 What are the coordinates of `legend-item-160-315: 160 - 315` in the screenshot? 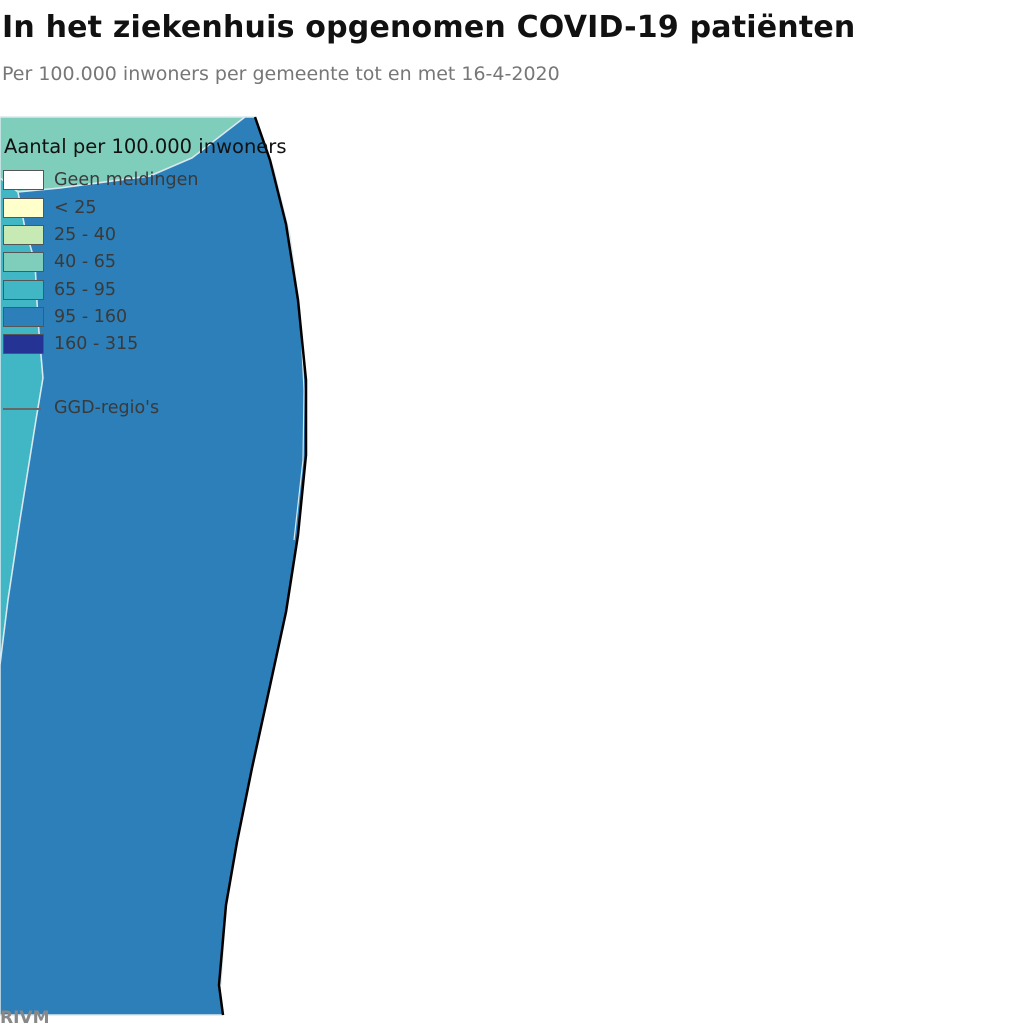 It's located at (70, 344).